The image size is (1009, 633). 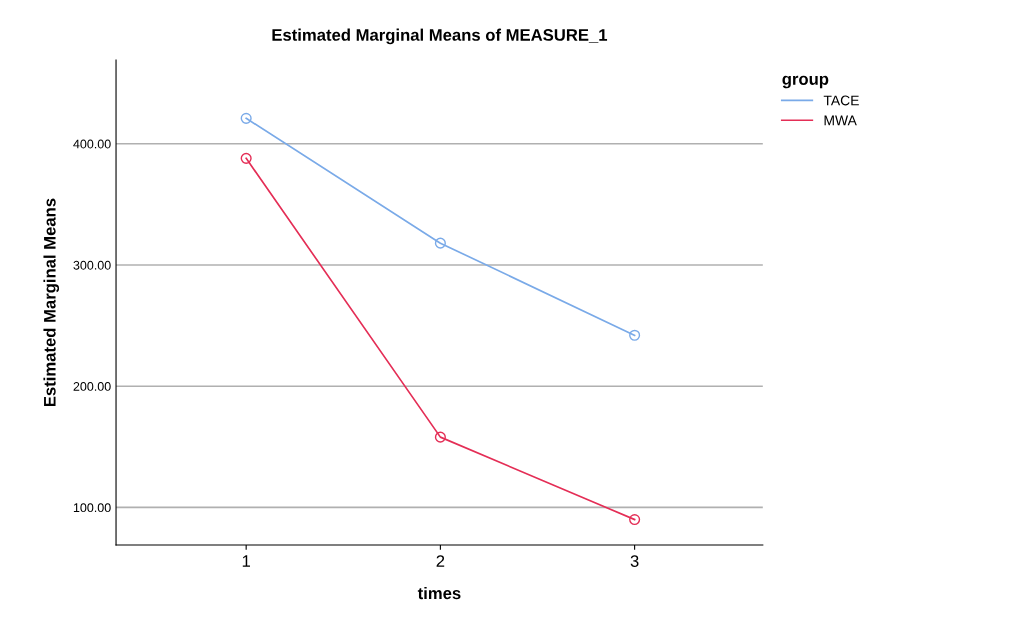 What do you see at coordinates (51, 302) in the screenshot?
I see `y-axis-title: Estimated Marginal Means` at bounding box center [51, 302].